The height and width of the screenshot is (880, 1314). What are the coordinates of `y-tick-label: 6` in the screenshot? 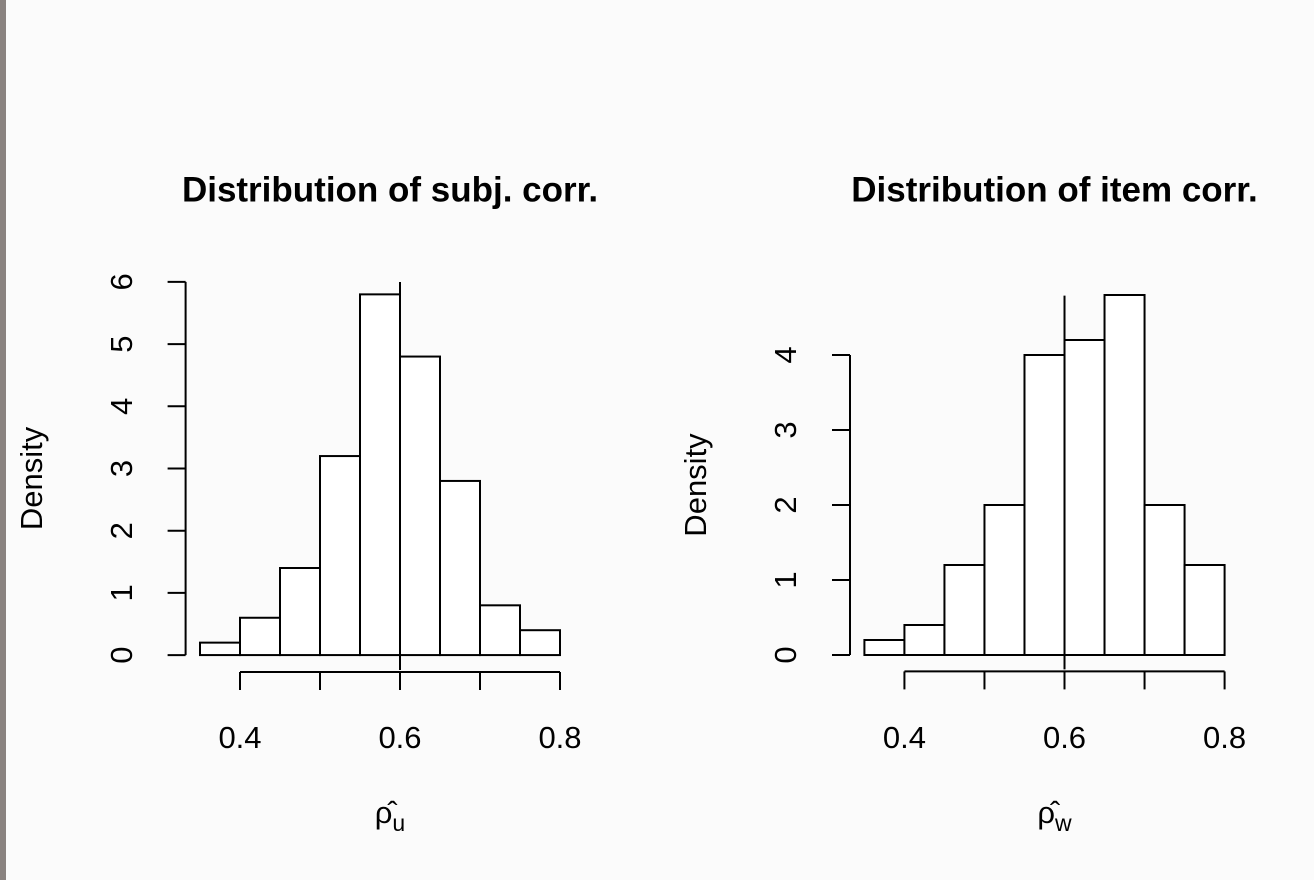 It's located at (121, 281).